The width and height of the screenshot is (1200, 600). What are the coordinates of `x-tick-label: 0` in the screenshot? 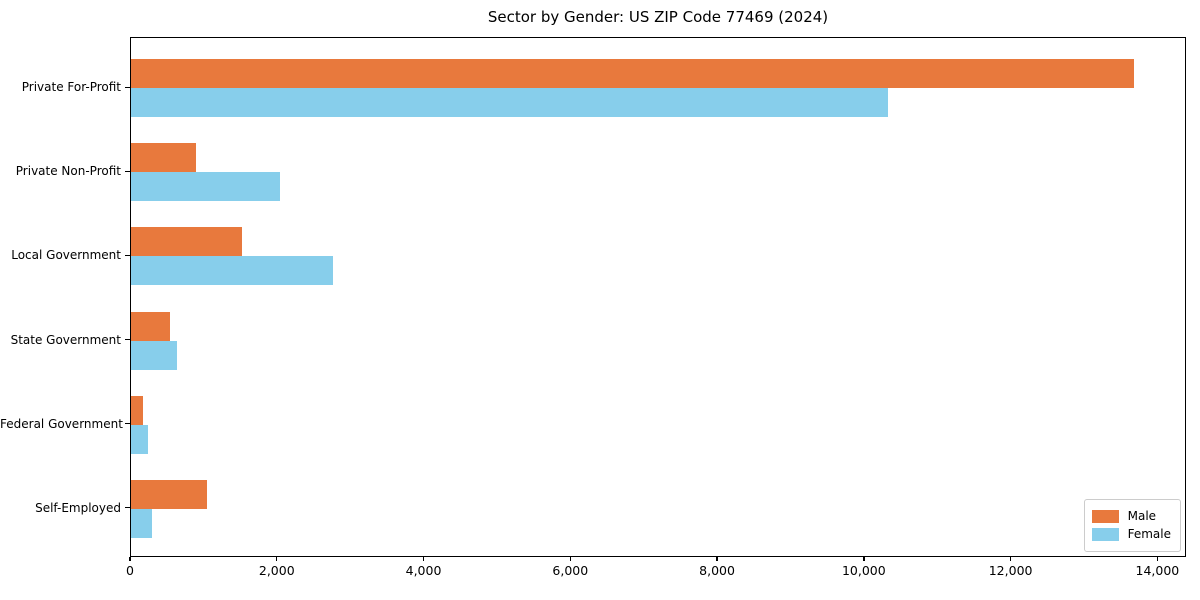 It's located at (130, 570).